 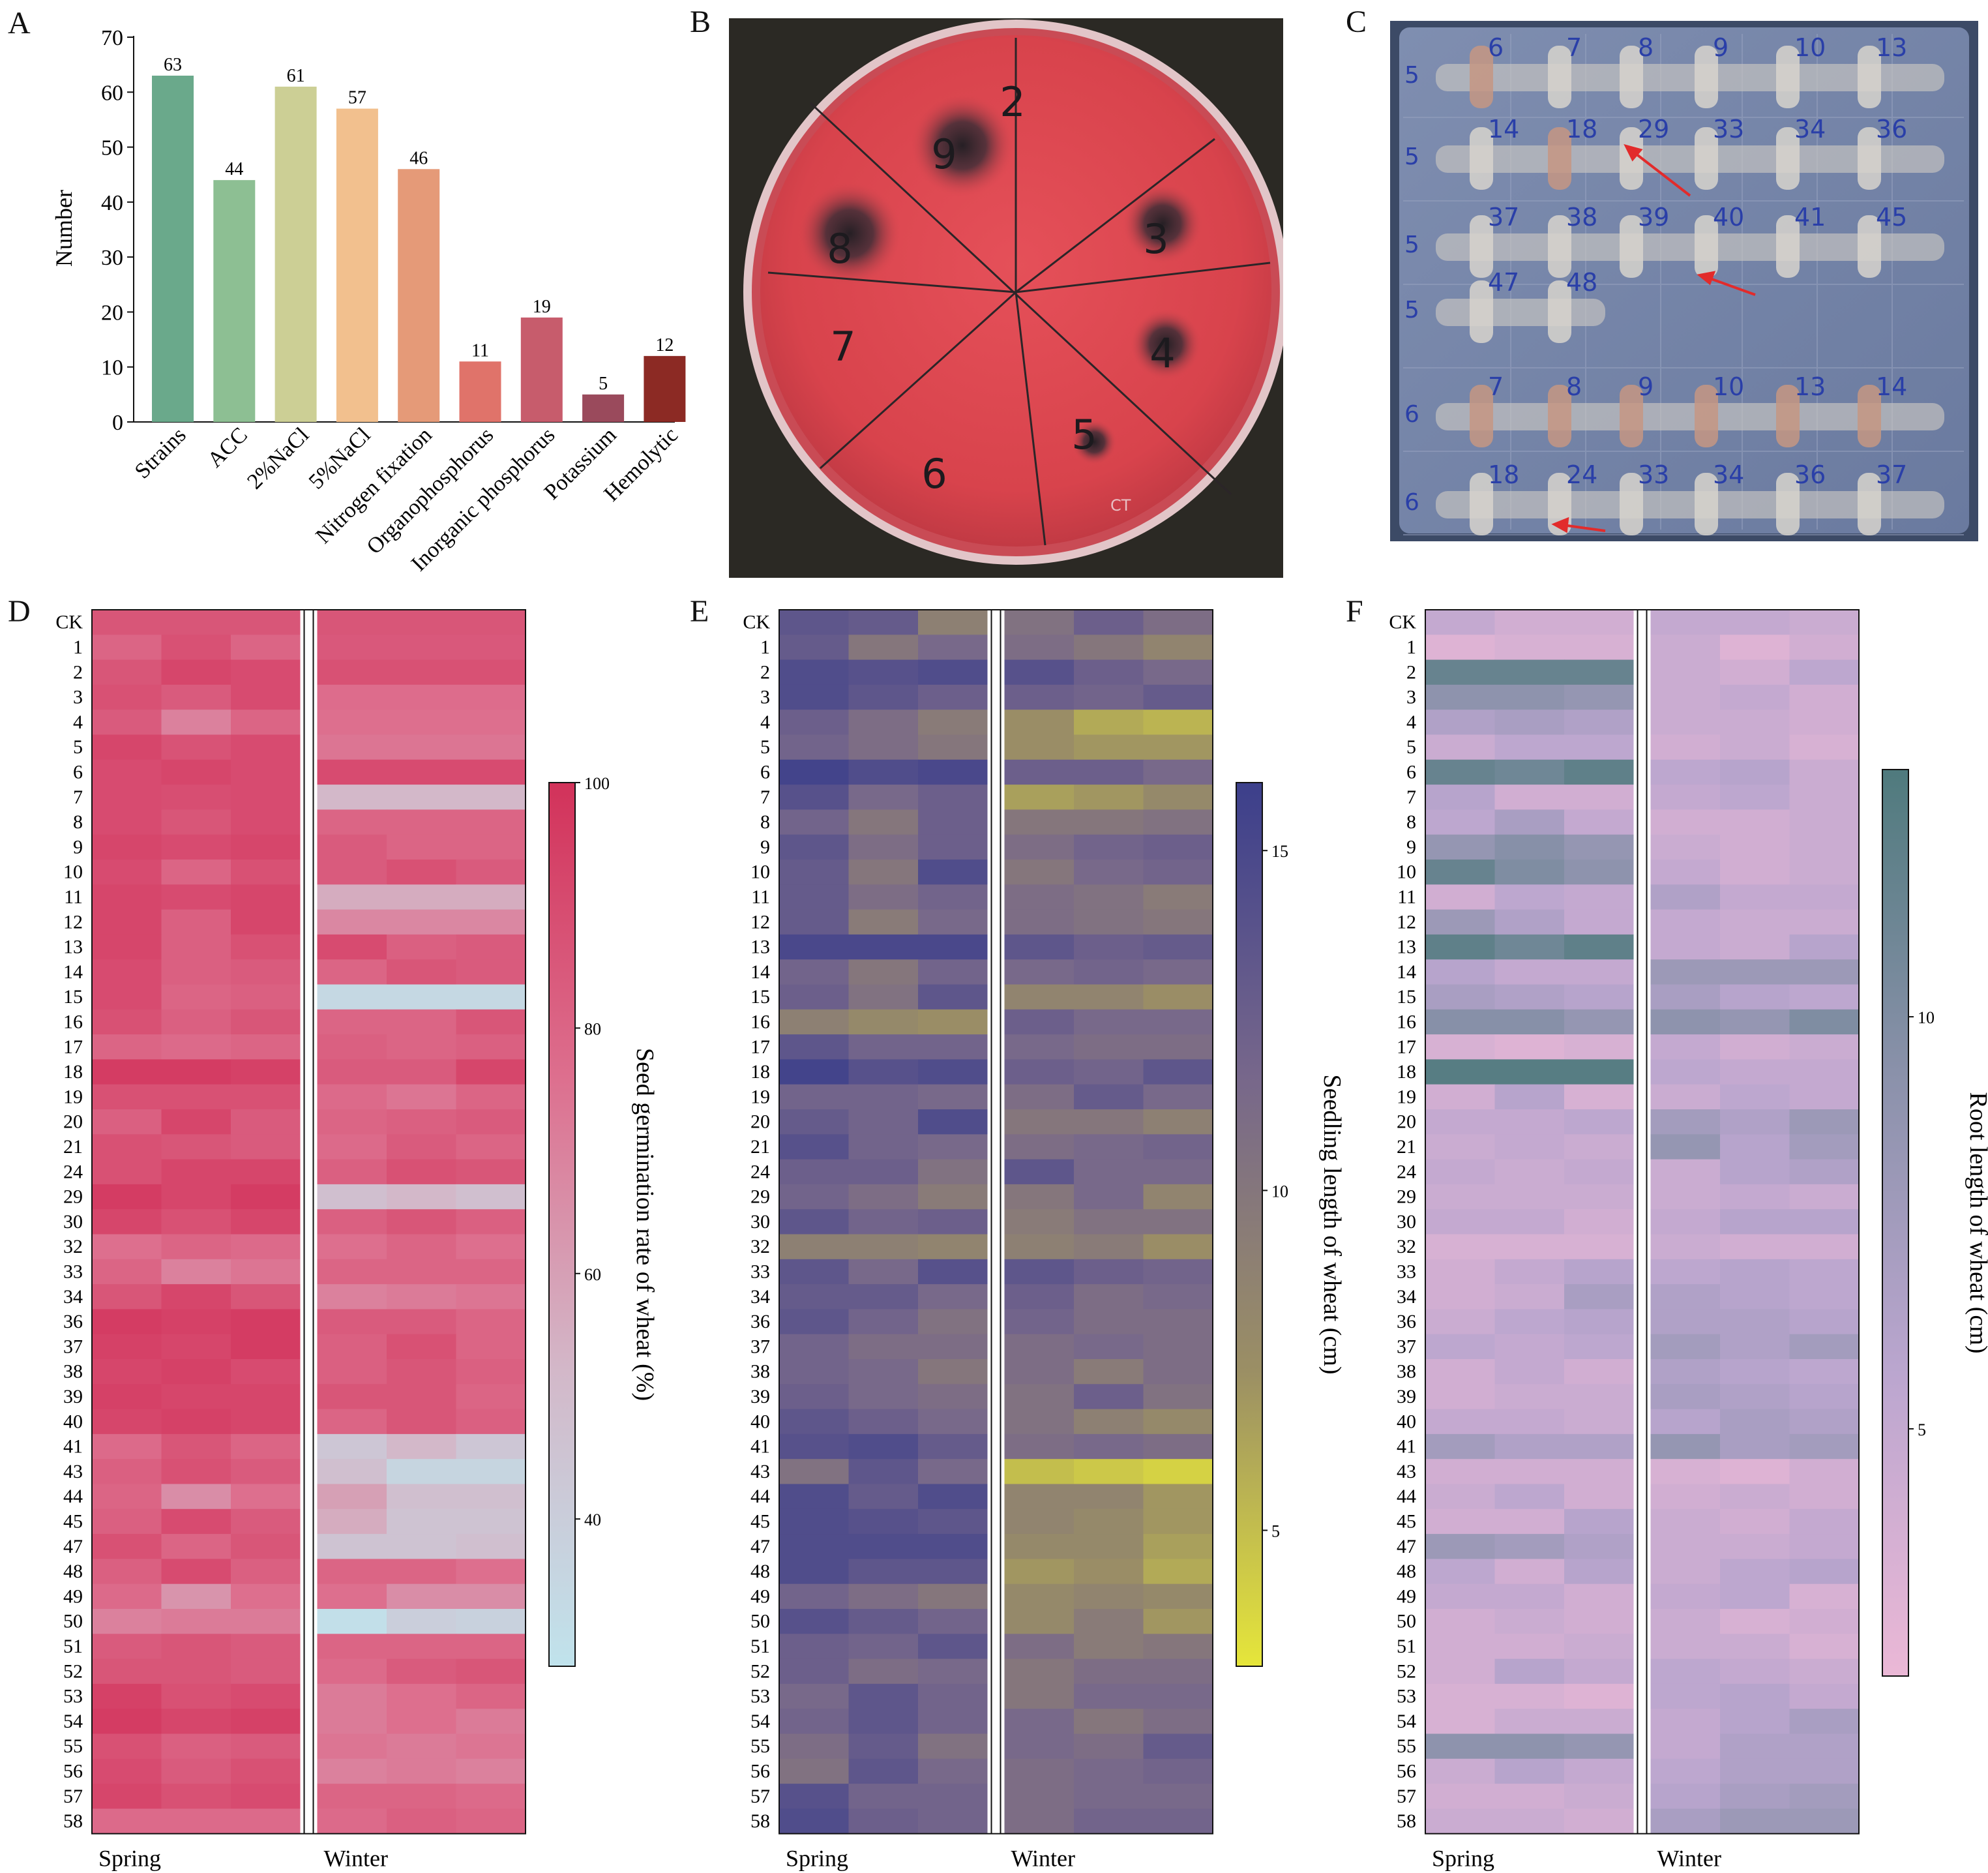 I want to click on row-label: 11, so click(x=1406, y=897).